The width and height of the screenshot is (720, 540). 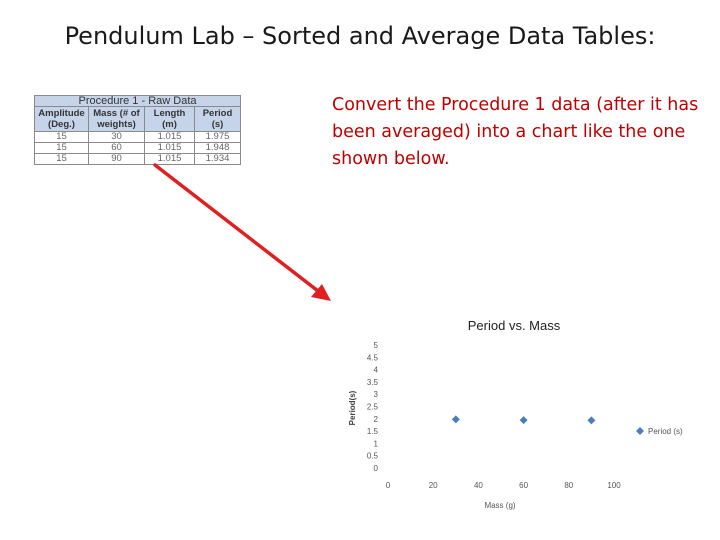 What do you see at coordinates (373, 357) in the screenshot?
I see `y-tick-label: 4.5` at bounding box center [373, 357].